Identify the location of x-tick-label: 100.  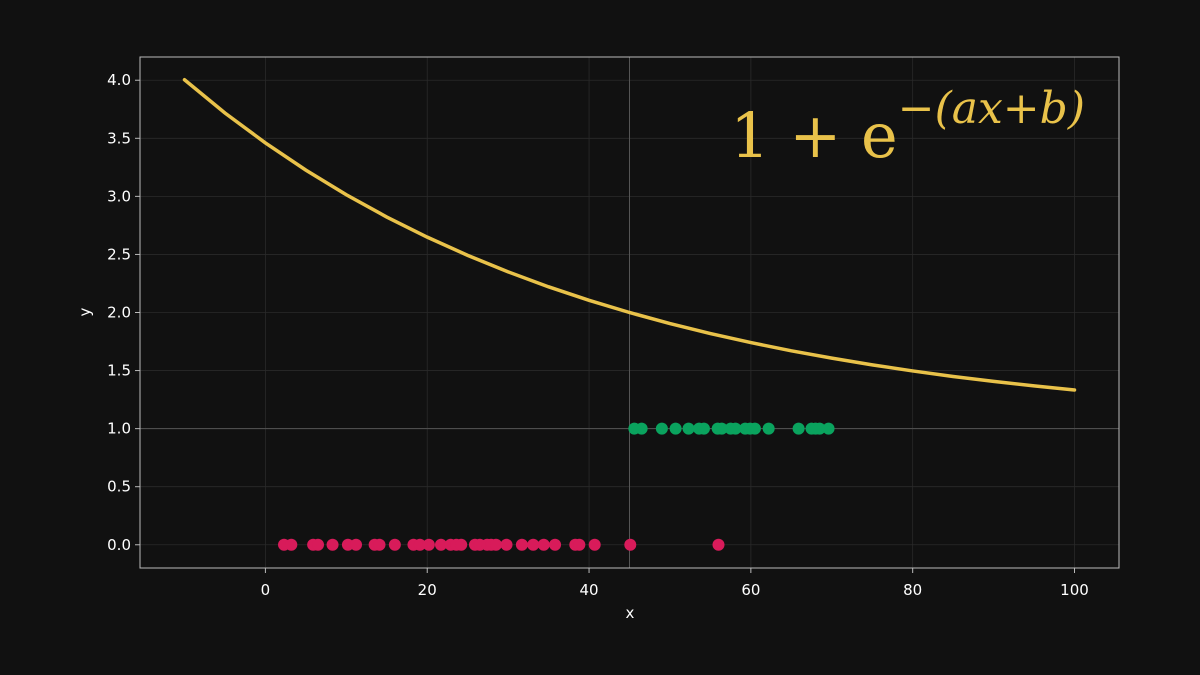
(1074, 590).